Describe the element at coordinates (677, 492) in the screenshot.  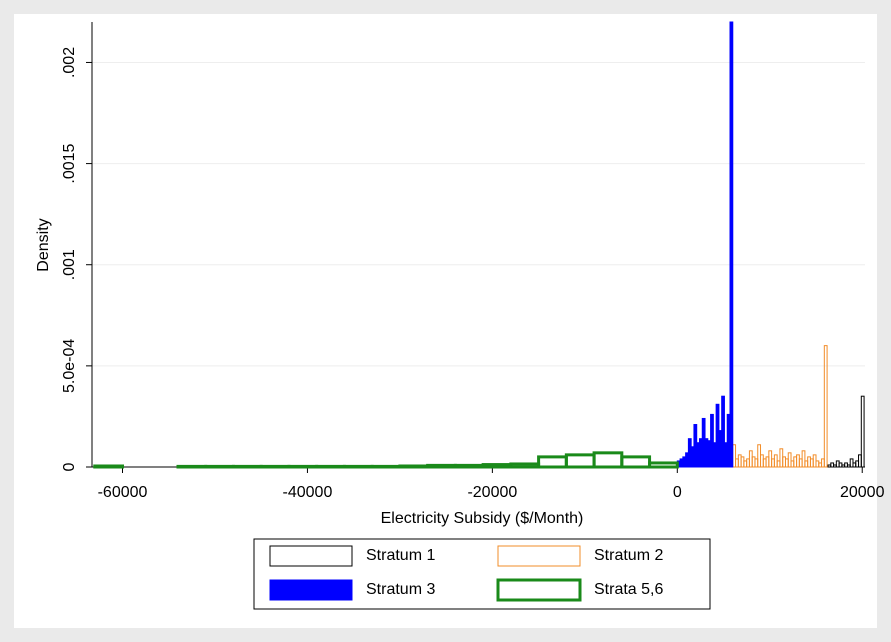
I see `x-tick-label: 0` at that location.